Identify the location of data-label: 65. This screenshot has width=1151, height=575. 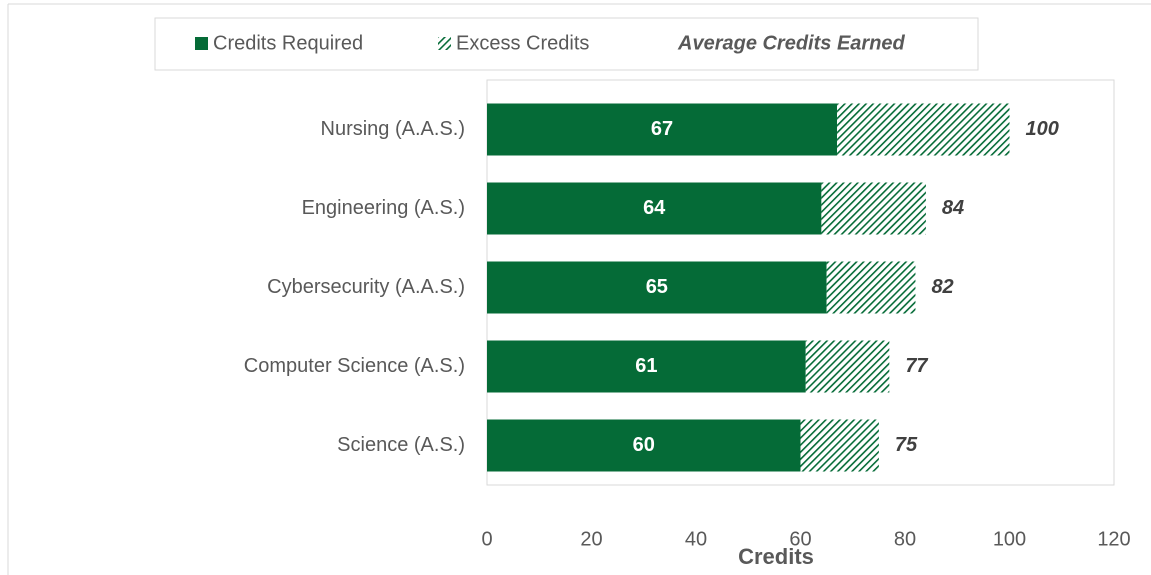
(657, 287).